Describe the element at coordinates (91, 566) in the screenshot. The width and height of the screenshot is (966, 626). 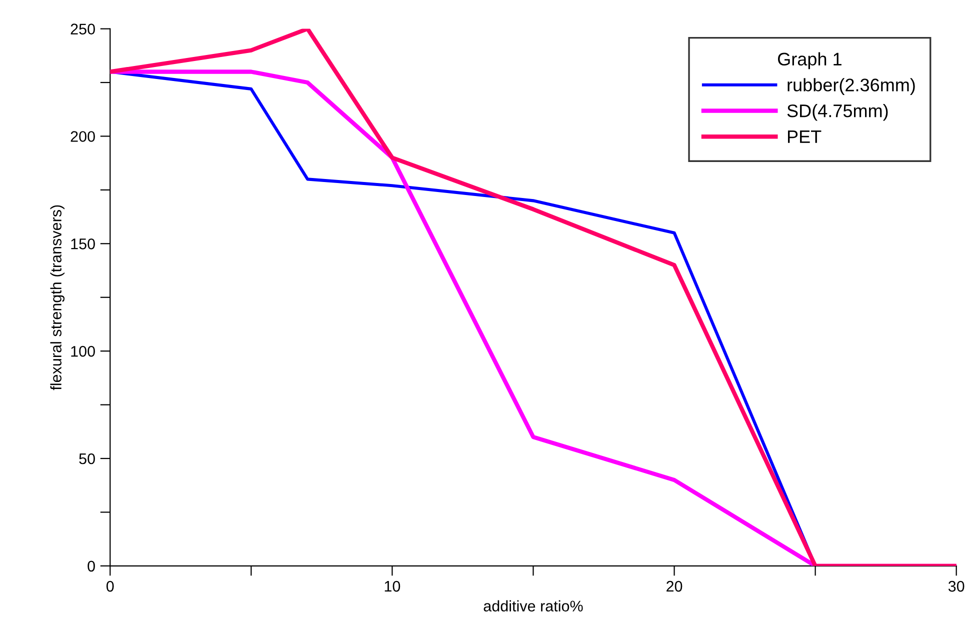
I see `y-tick-label: 0` at that location.